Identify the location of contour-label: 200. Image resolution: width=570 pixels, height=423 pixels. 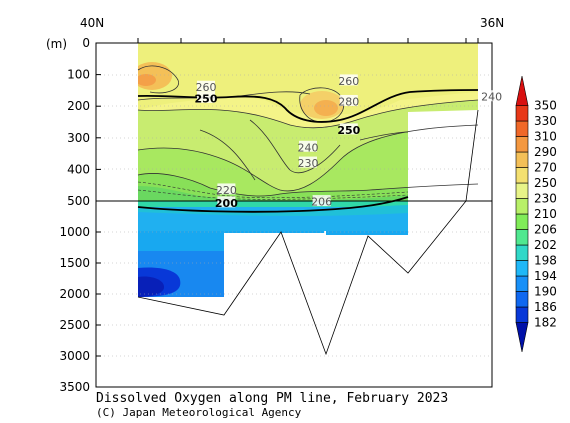
(226, 203).